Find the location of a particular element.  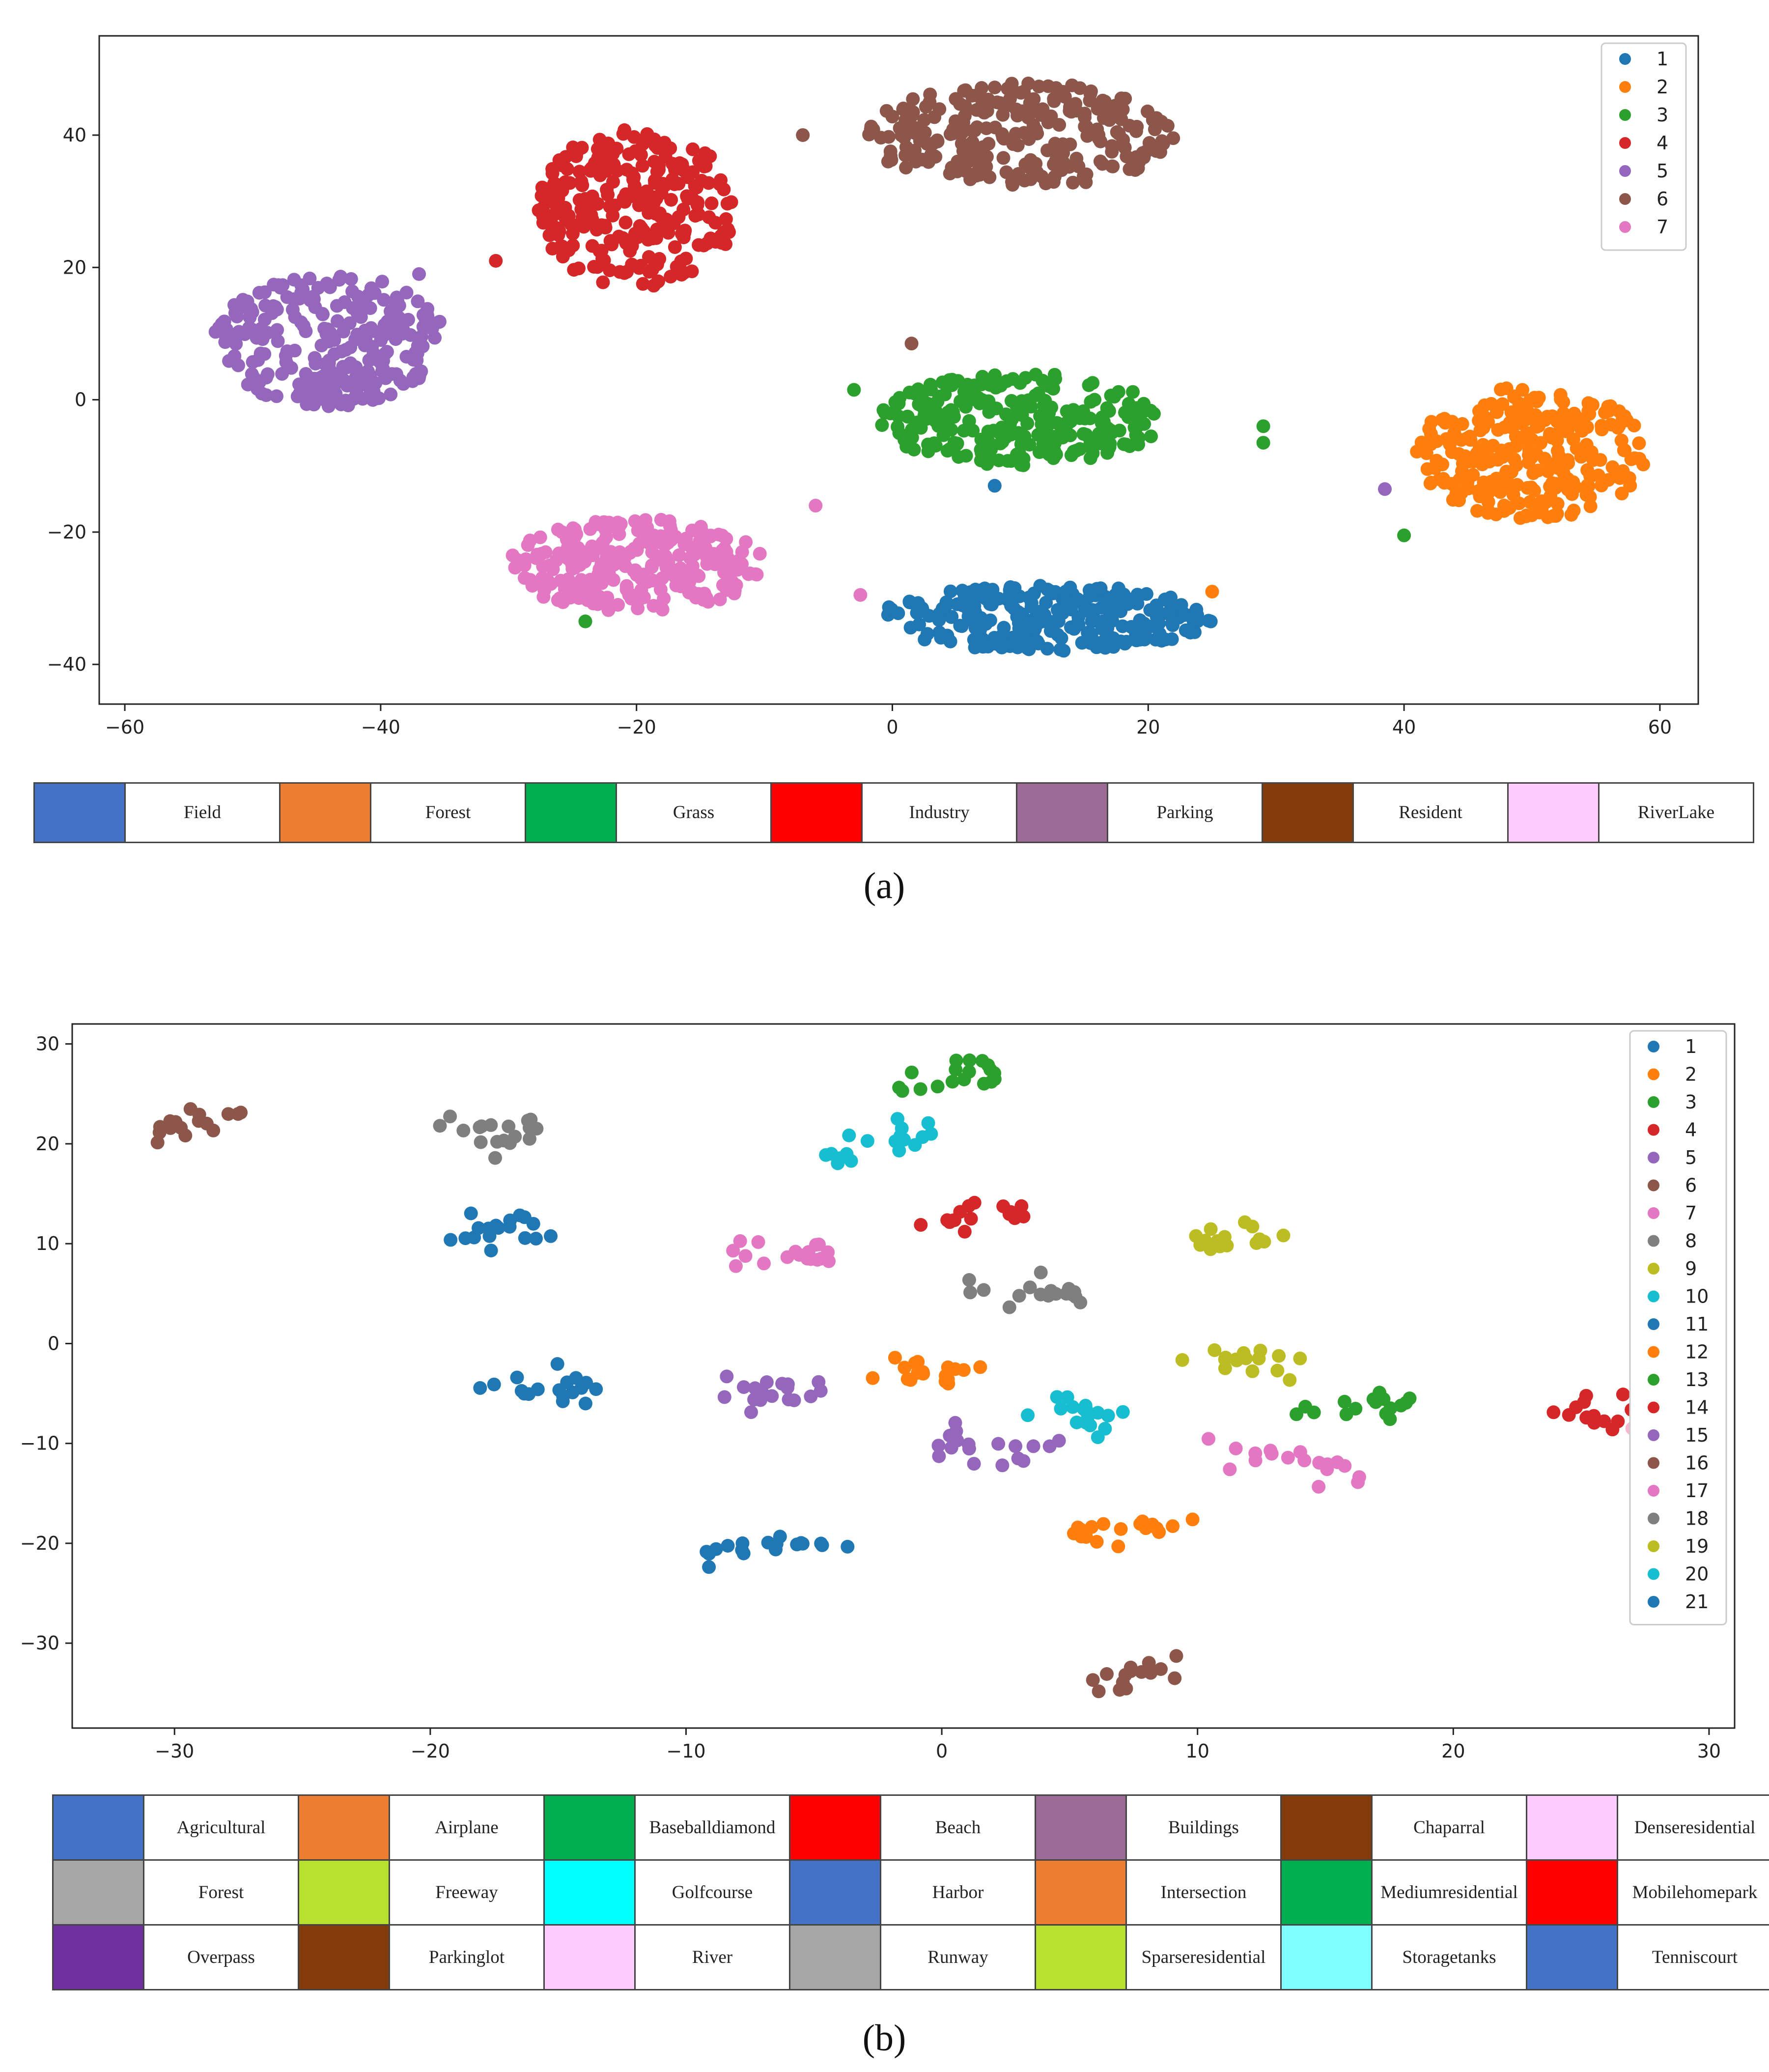

legend-label: 10 is located at coordinates (1697, 1296).